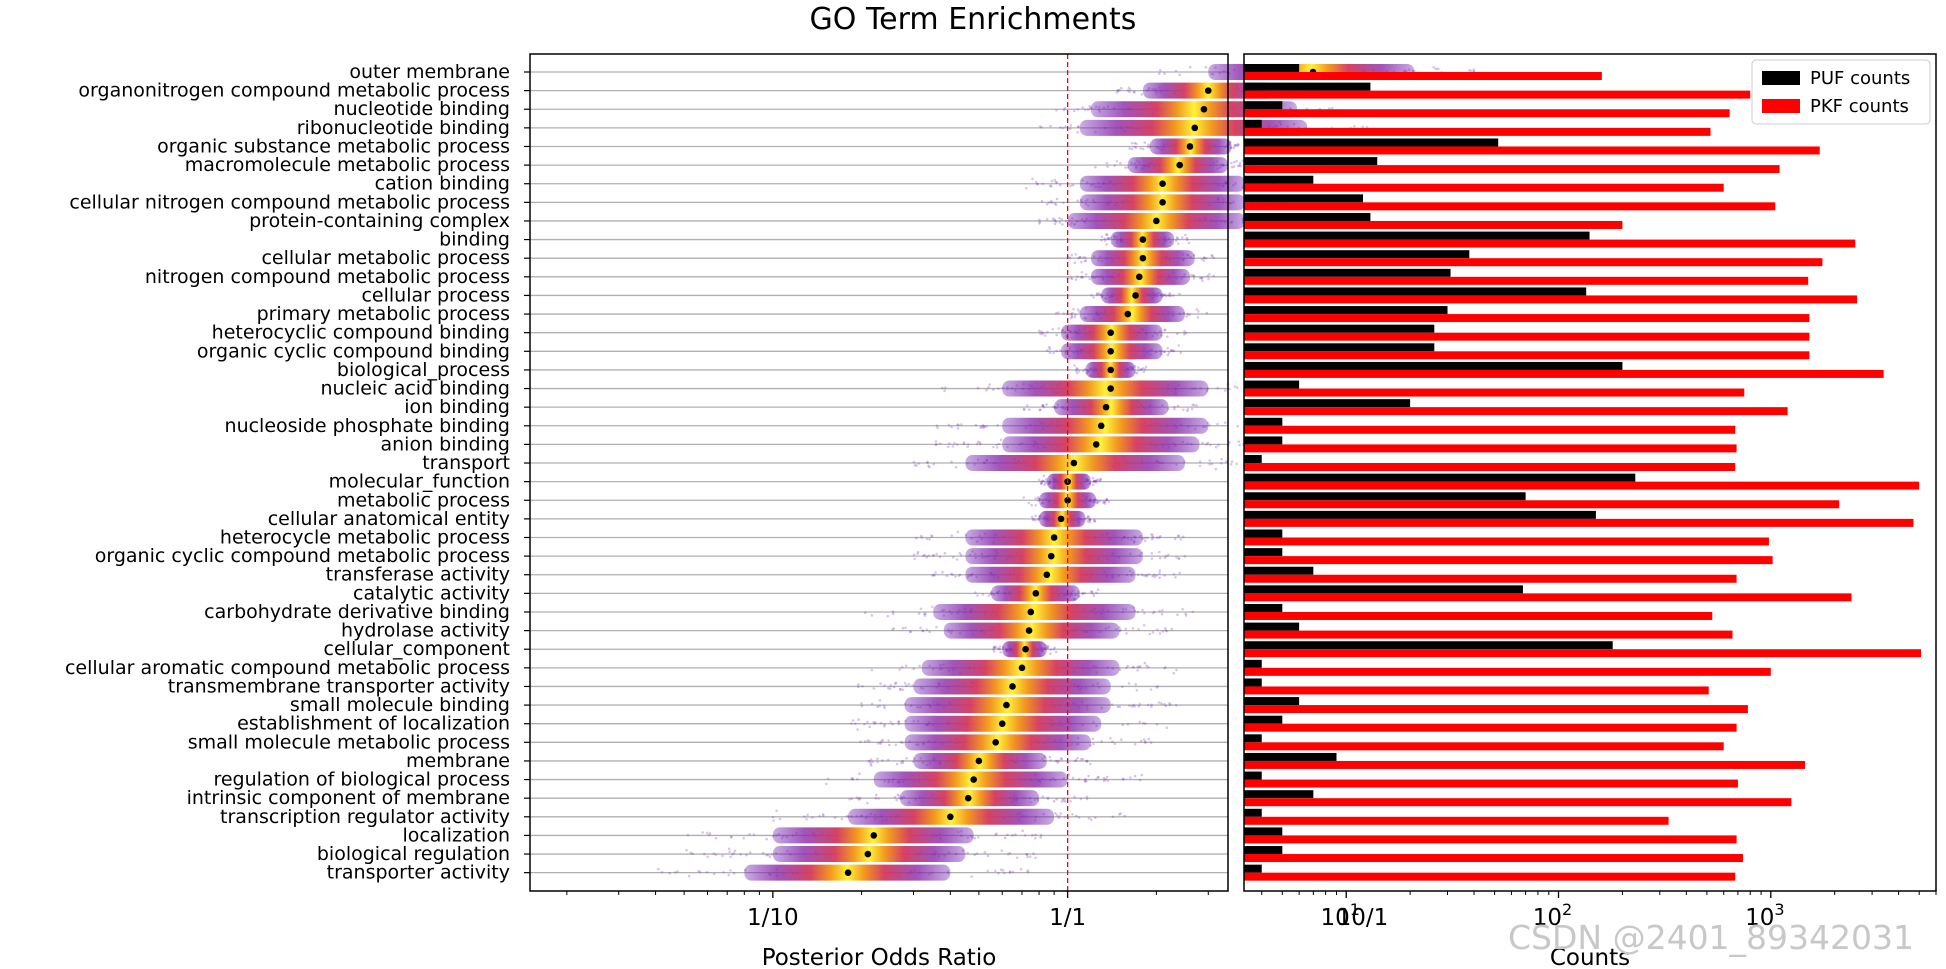 This screenshot has height=969, width=1946. Describe the element at coordinates (1590, 957) in the screenshot. I see `x-axis-label: Counts` at that location.